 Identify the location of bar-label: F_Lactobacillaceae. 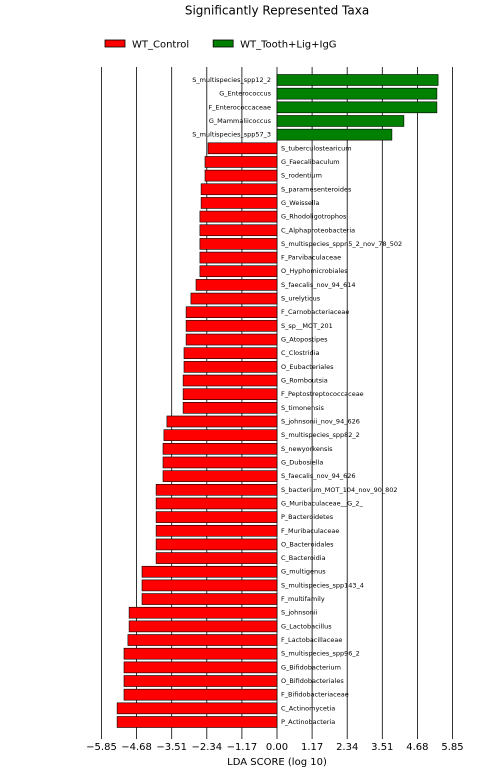
(311, 640).